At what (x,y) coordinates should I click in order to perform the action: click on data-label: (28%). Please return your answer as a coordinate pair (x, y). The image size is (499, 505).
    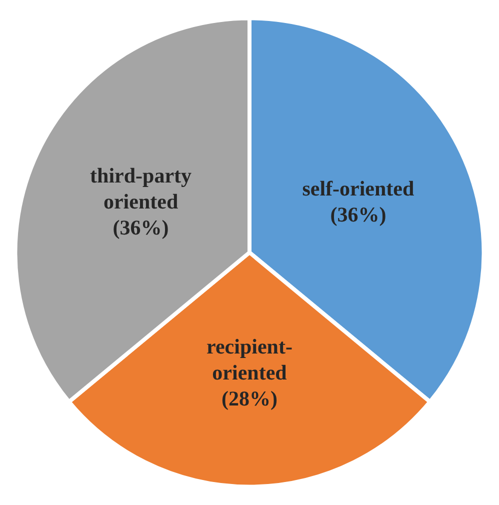
    Looking at the image, I should click on (250, 398).